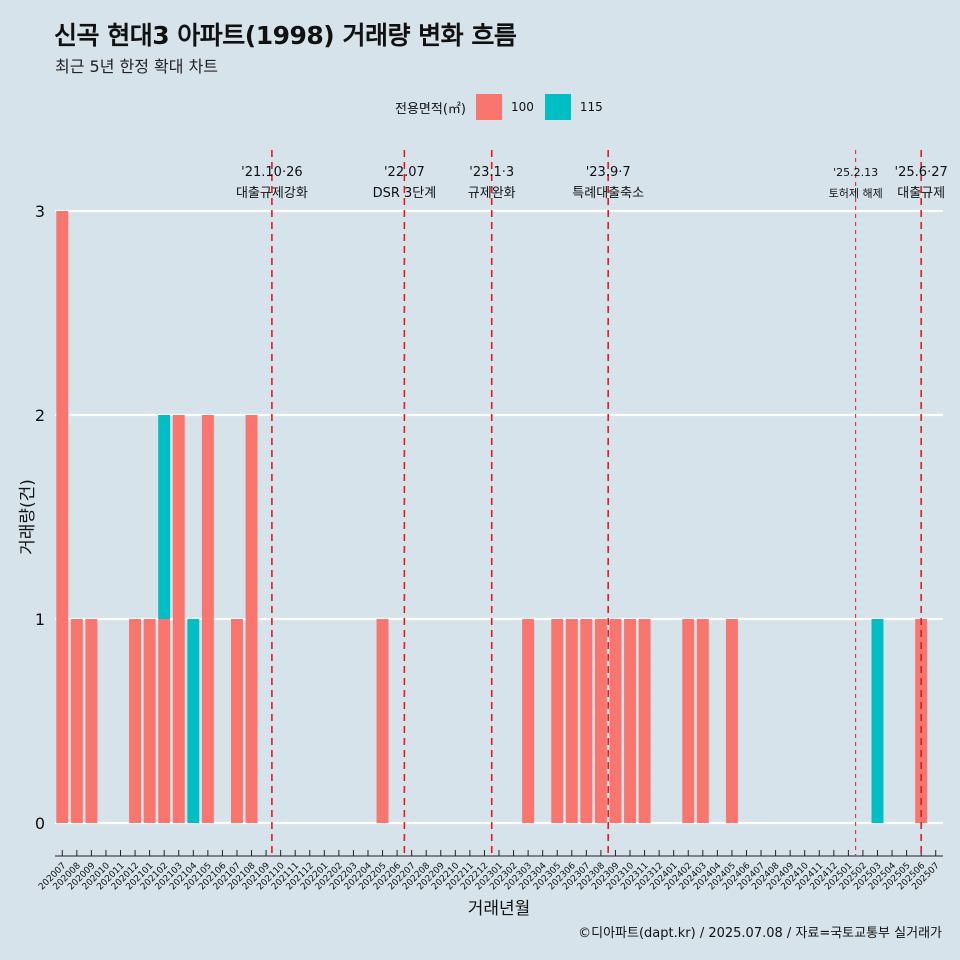  Describe the element at coordinates (591, 107) in the screenshot. I see `legend-label-115: 115` at that location.